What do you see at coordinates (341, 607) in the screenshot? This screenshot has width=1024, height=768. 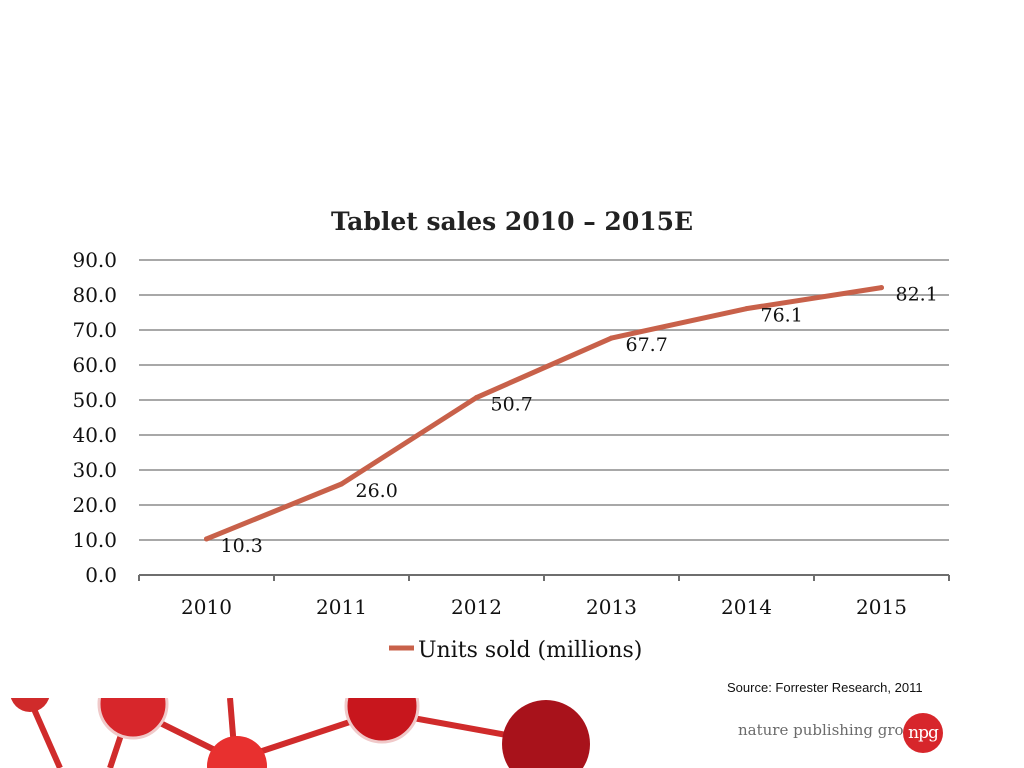 I see `x-tick-label: 2011` at bounding box center [341, 607].